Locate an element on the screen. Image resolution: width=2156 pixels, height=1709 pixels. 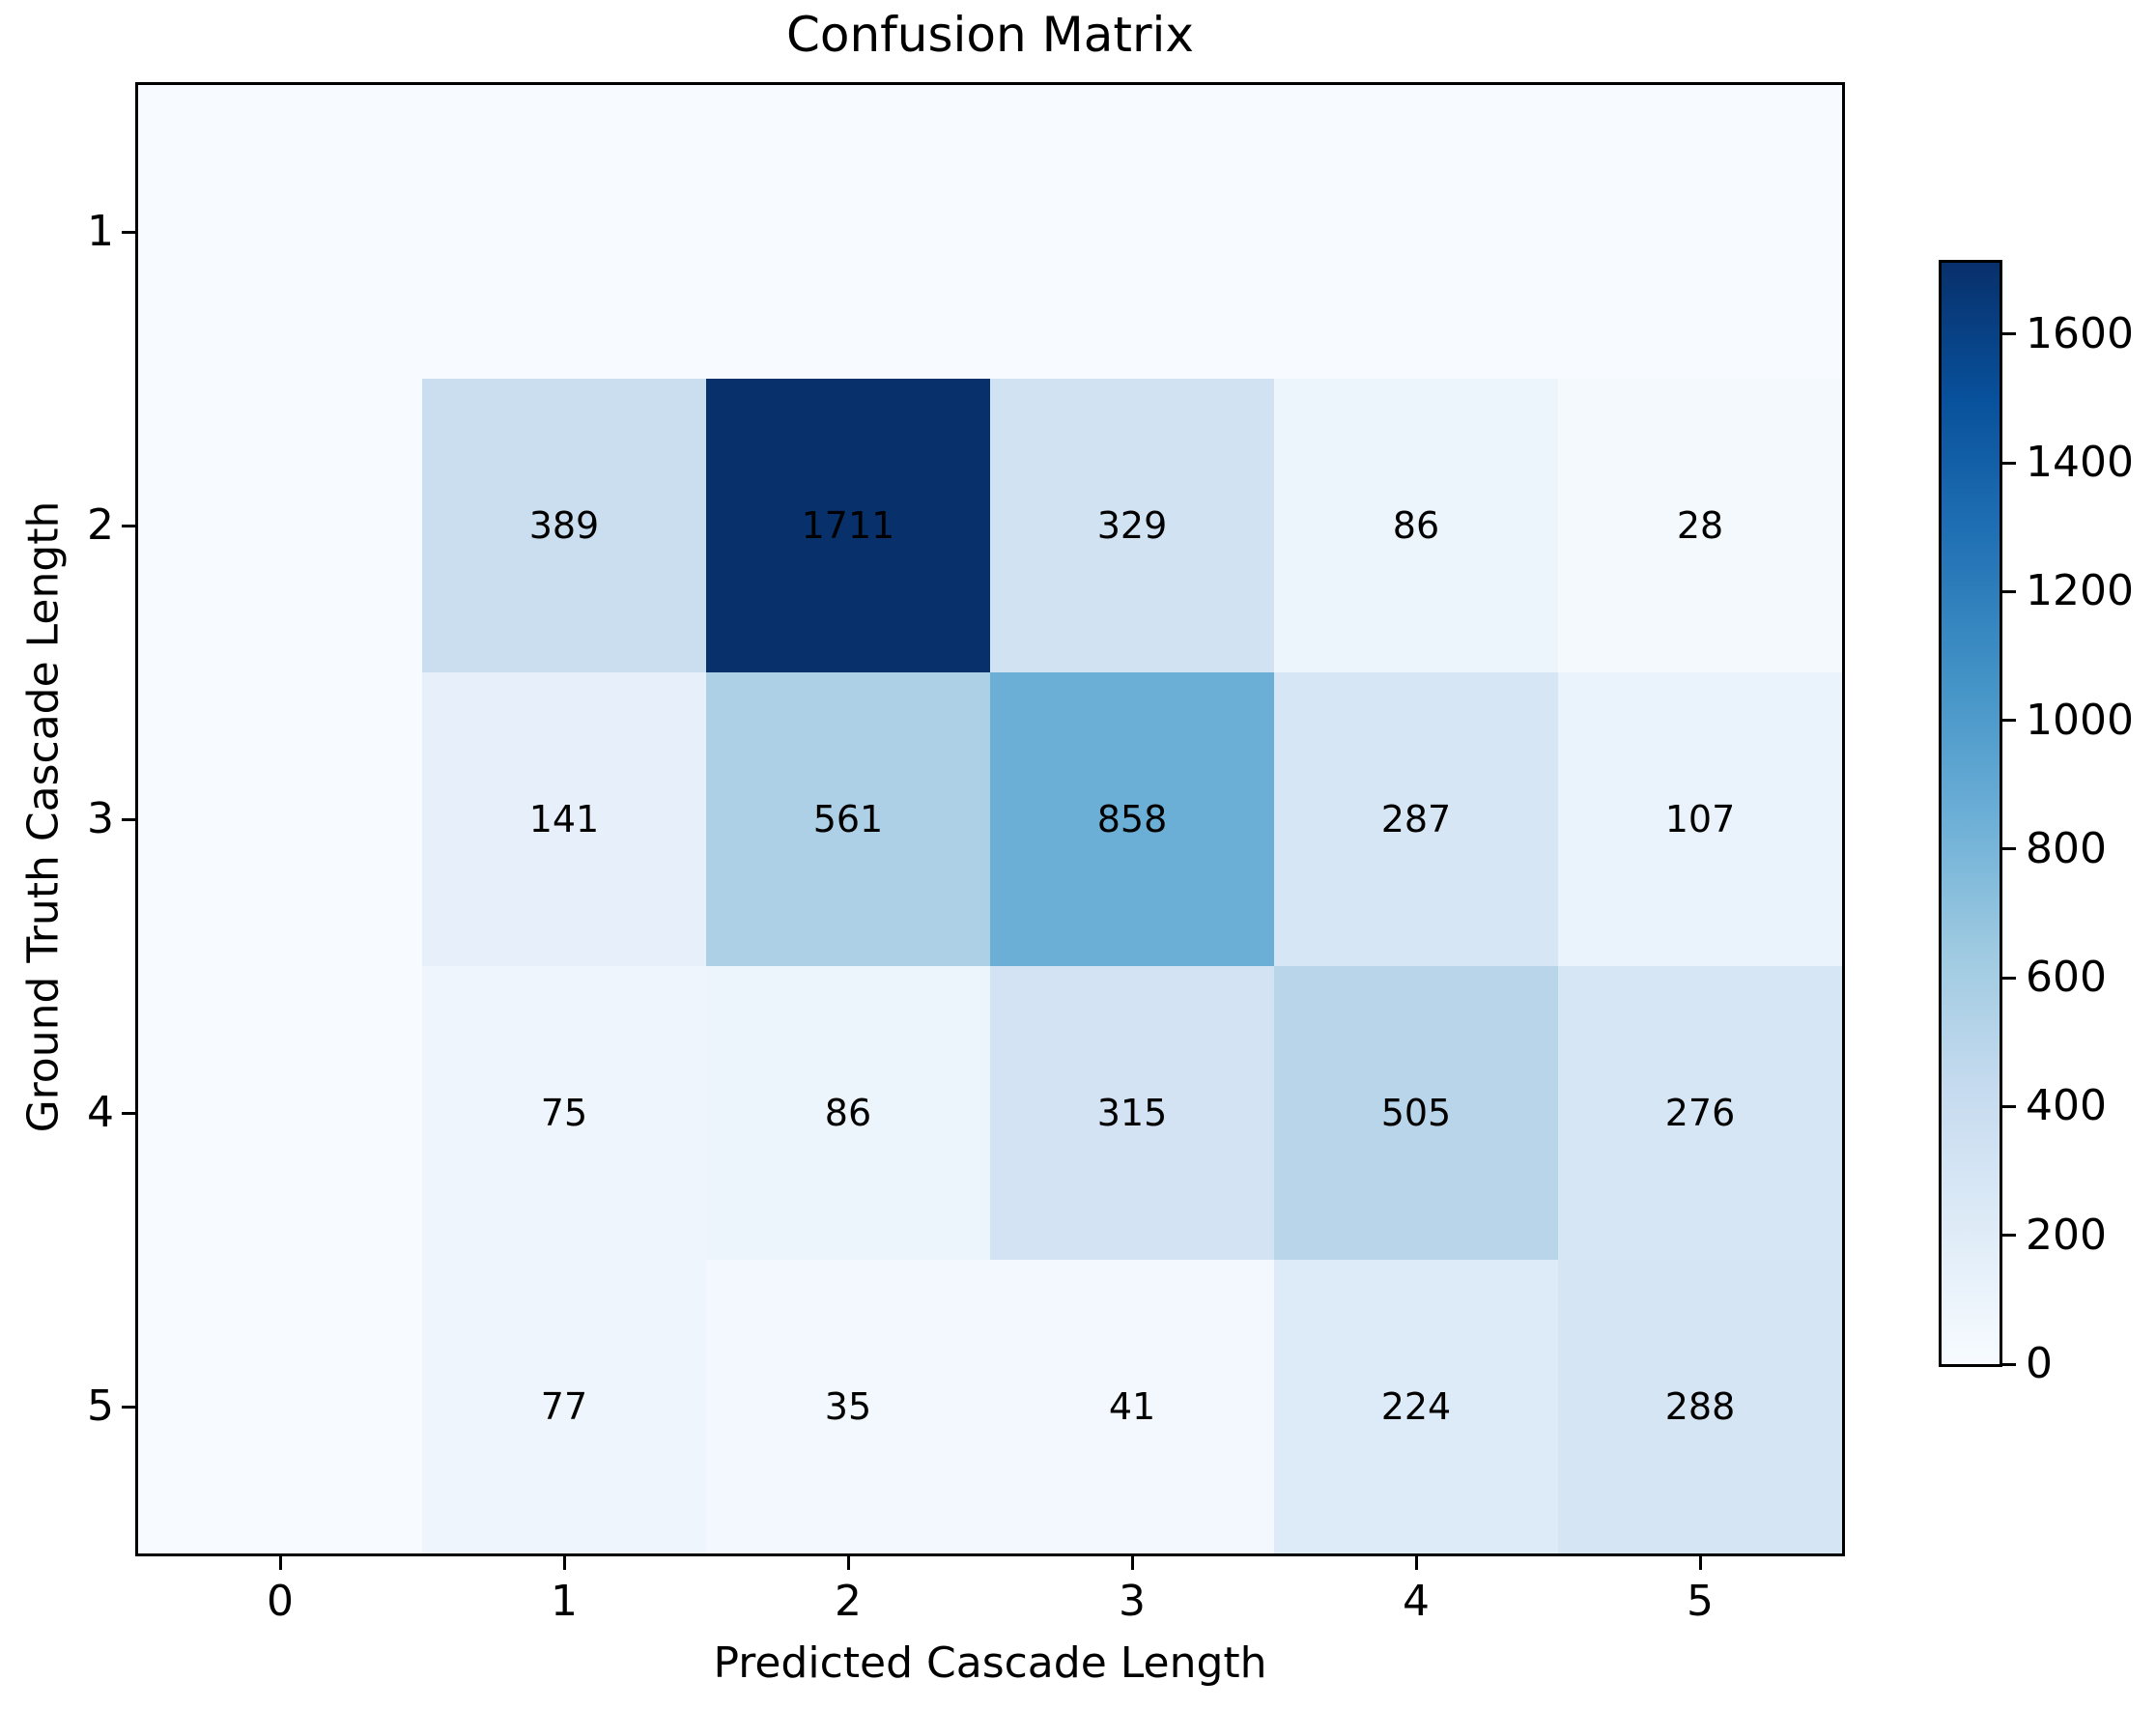
heatmap-cell: 107 is located at coordinates (1700, 819).